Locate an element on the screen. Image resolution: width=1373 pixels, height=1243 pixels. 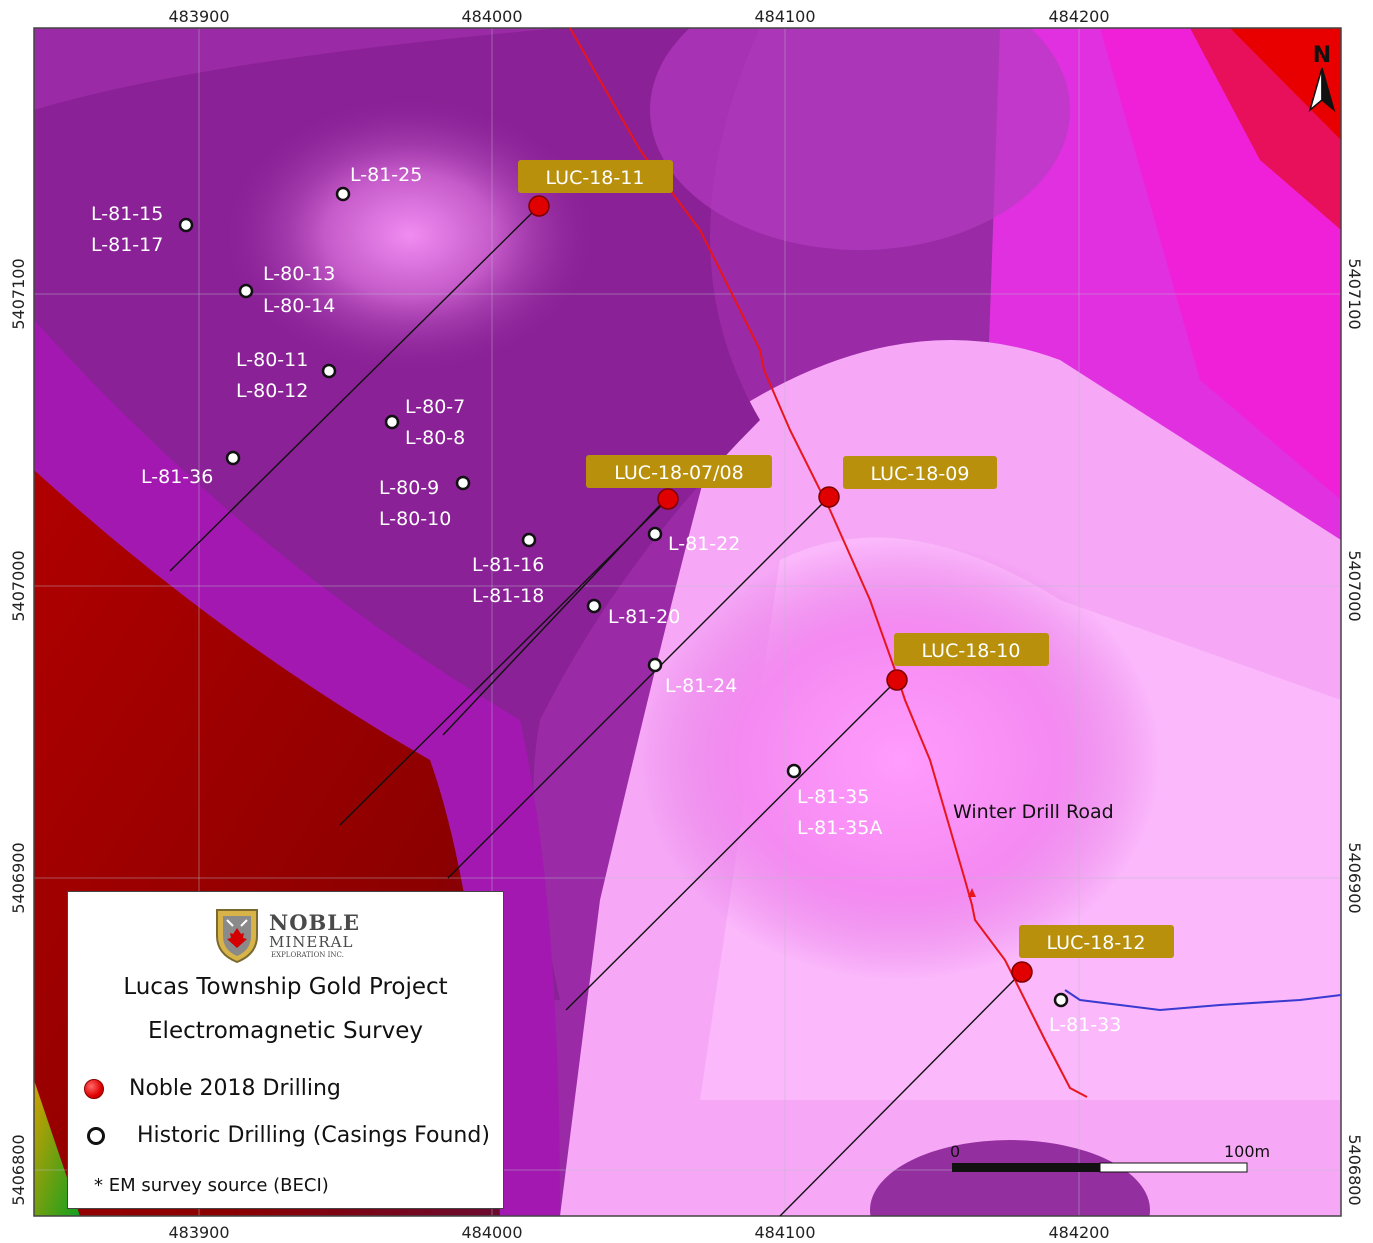
top-x-tick: 484200 is located at coordinates (1078, 16).